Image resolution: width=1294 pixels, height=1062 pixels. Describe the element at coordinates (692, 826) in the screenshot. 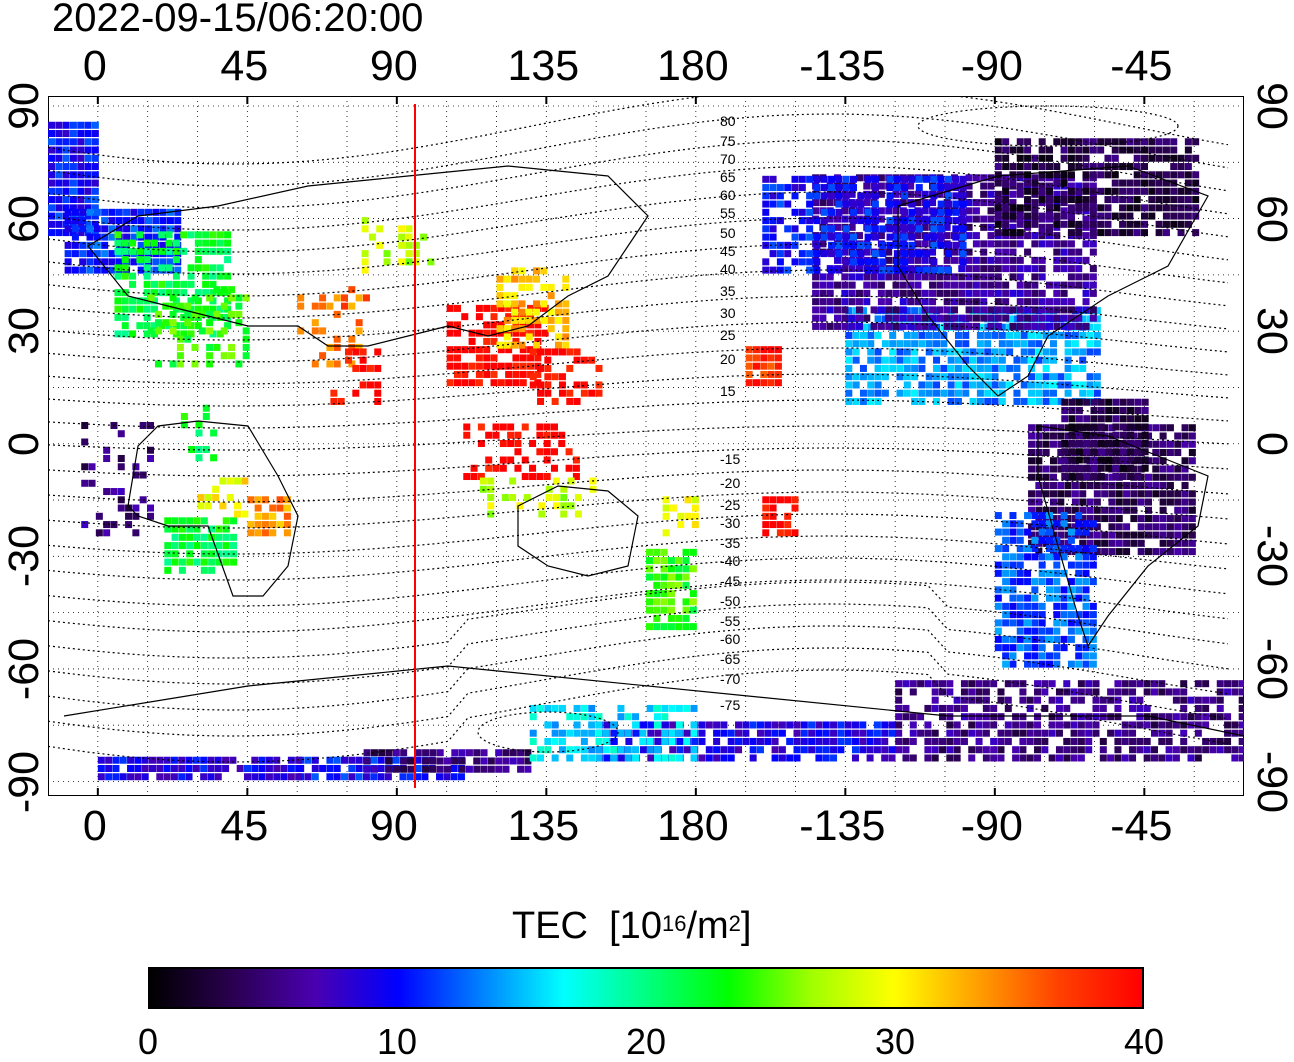

I see `x-tick-label-bottom: 180` at that location.